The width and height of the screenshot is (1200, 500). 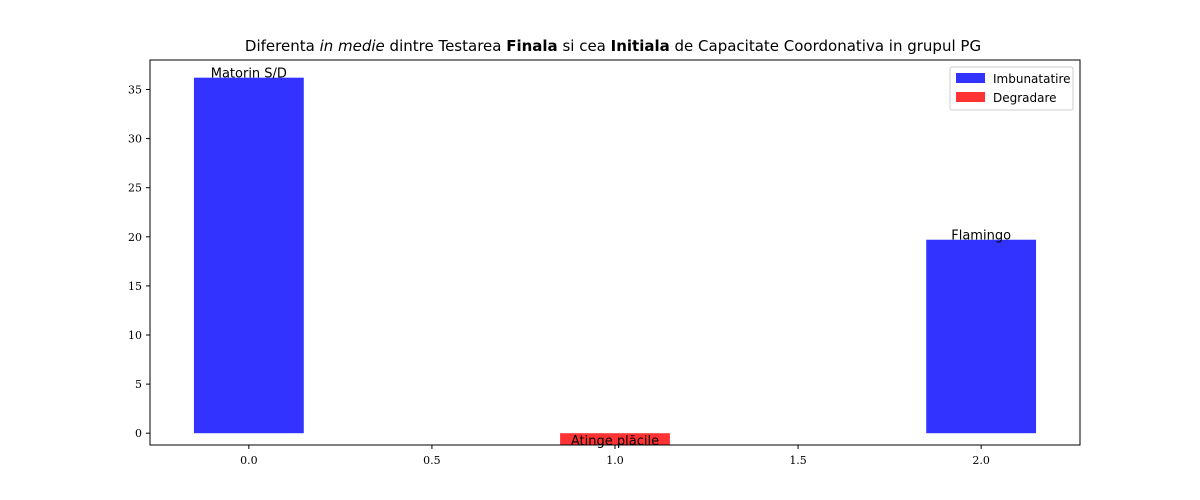 What do you see at coordinates (249, 74) in the screenshot?
I see `bar-label-0: Matorin S/D` at bounding box center [249, 74].